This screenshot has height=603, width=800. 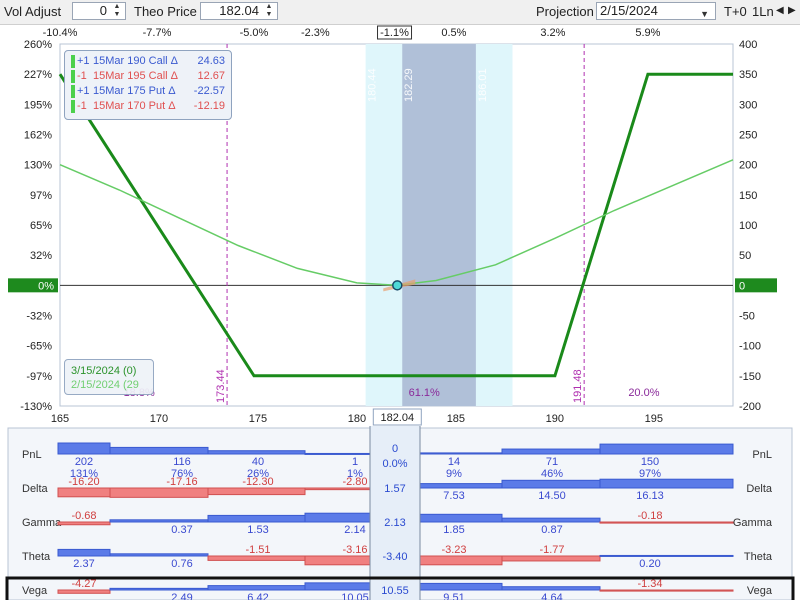 I want to click on band-label: 186.01, so click(x=483, y=85).